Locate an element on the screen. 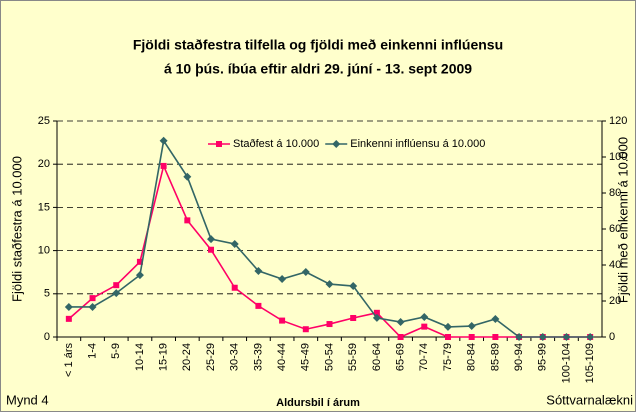 This screenshot has width=636, height=412. x-tick-label: 5-9 is located at coordinates (116, 351).